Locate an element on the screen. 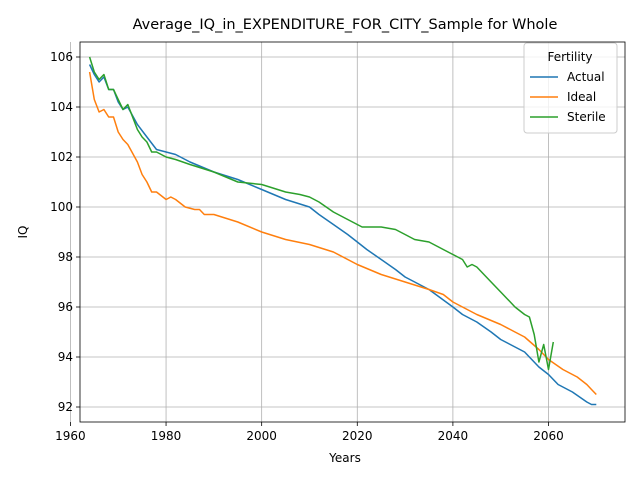  x-axis-title: Years is located at coordinates (344, 458).